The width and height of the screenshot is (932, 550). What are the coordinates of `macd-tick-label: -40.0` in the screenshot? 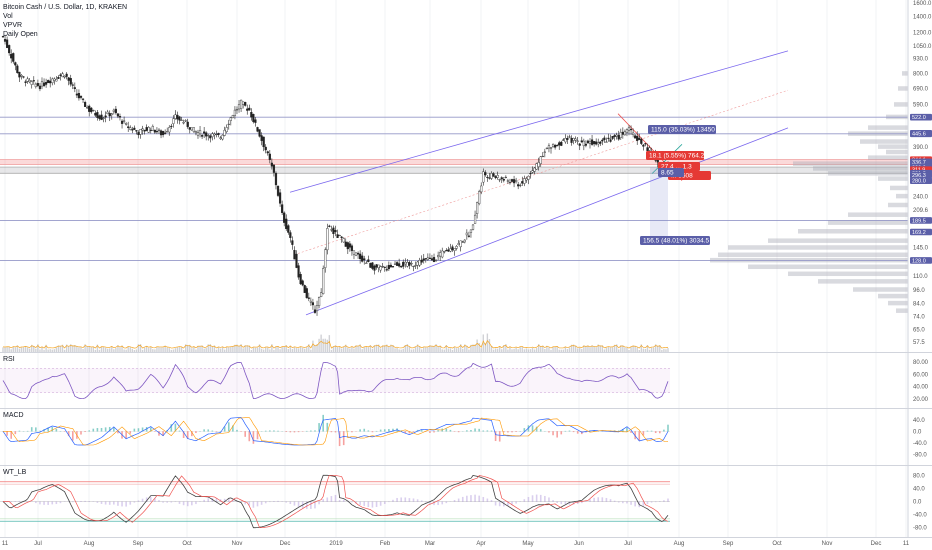 It's located at (920, 444).